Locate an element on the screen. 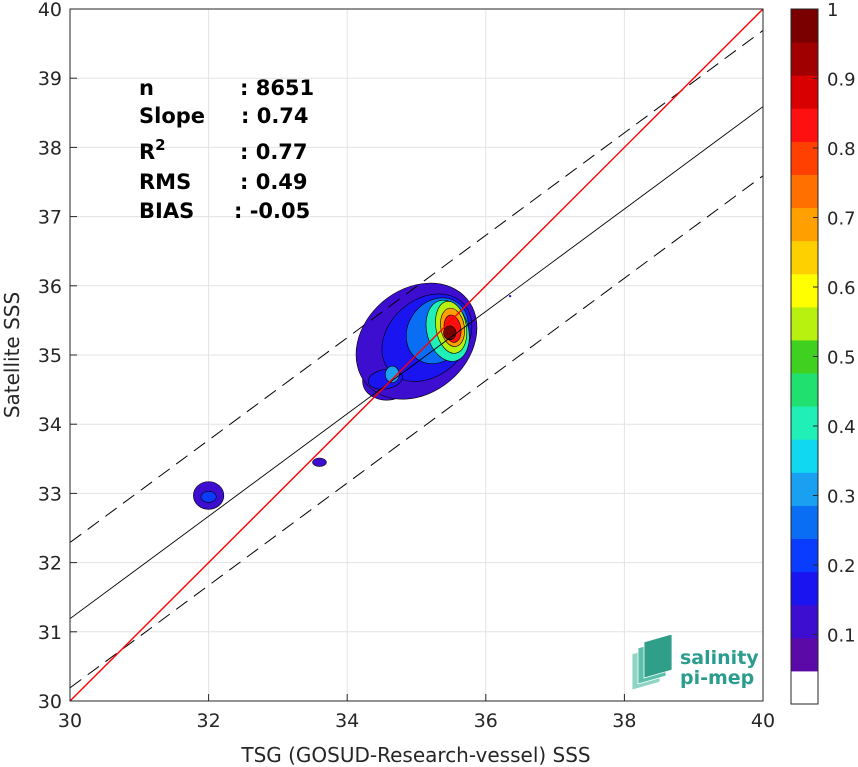 The width and height of the screenshot is (858, 767). y-tick-label: 39 is located at coordinates (50, 79).